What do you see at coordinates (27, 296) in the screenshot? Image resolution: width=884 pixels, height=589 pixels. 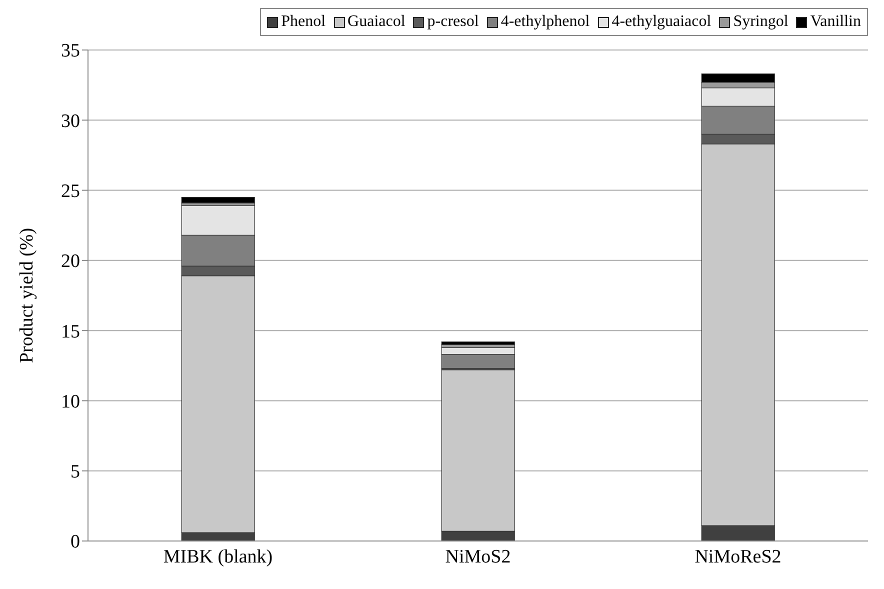 I see `y-axis-title: Product yield (%)` at bounding box center [27, 296].